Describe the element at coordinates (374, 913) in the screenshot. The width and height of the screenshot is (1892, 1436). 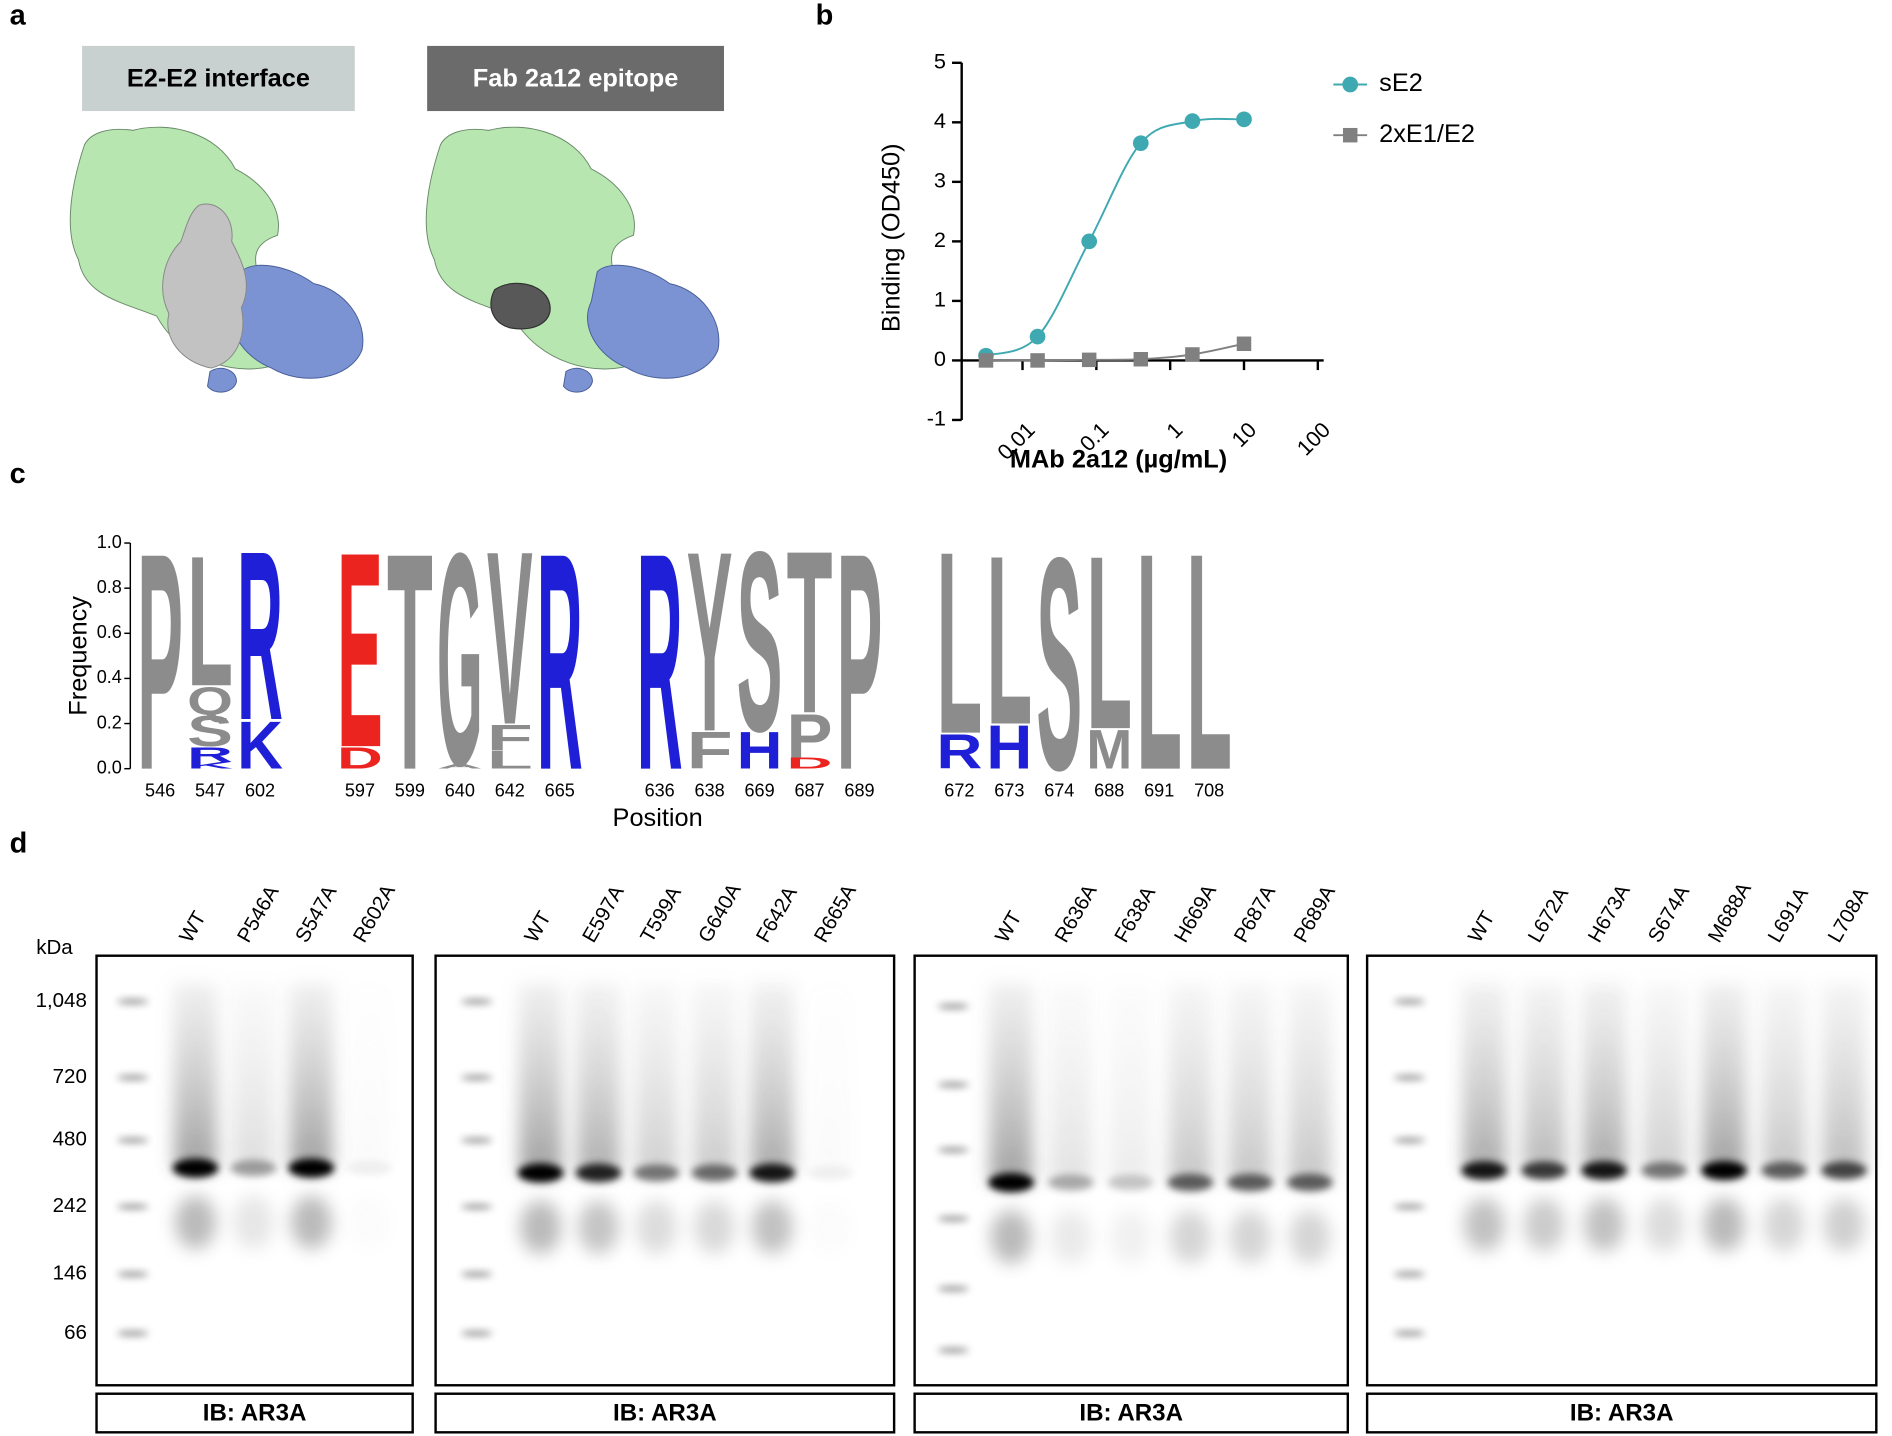
I see `lane-label: R602A` at that location.